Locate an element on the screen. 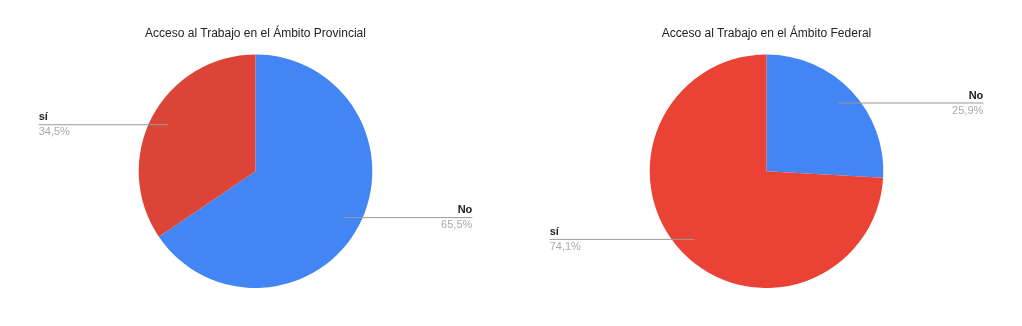 The width and height of the screenshot is (1022, 326). data-label: 34,5% is located at coordinates (54, 131).